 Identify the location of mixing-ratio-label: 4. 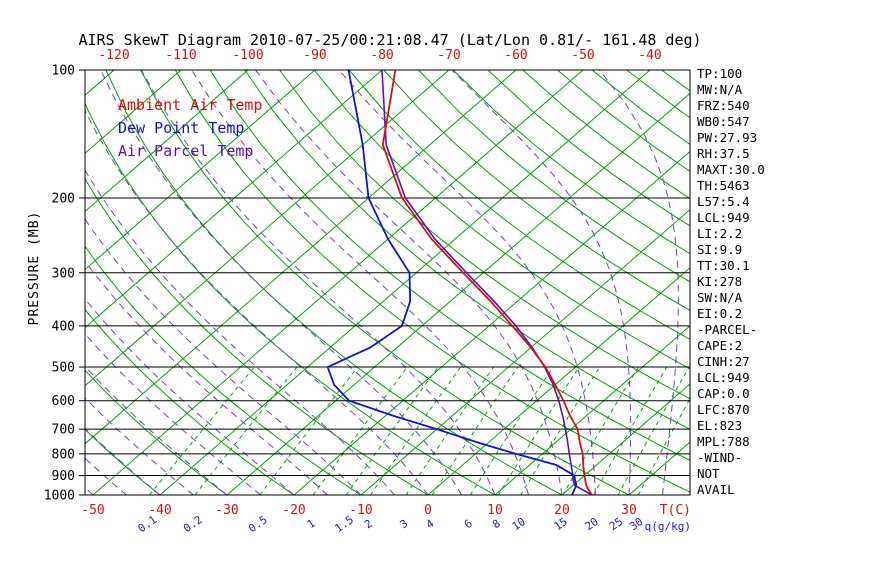
(430, 524).